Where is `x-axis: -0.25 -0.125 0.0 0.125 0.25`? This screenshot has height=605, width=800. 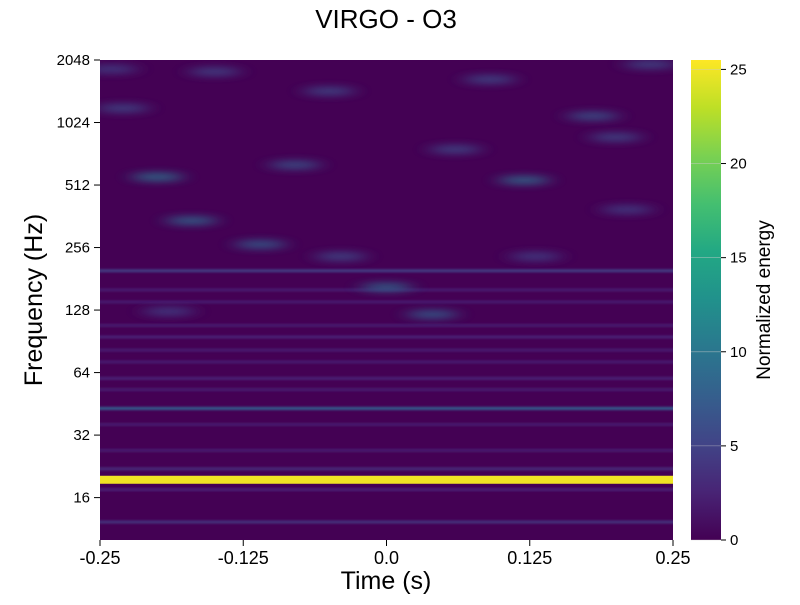 x-axis: -0.25 -0.125 0.0 0.125 0.25 is located at coordinates (385, 554).